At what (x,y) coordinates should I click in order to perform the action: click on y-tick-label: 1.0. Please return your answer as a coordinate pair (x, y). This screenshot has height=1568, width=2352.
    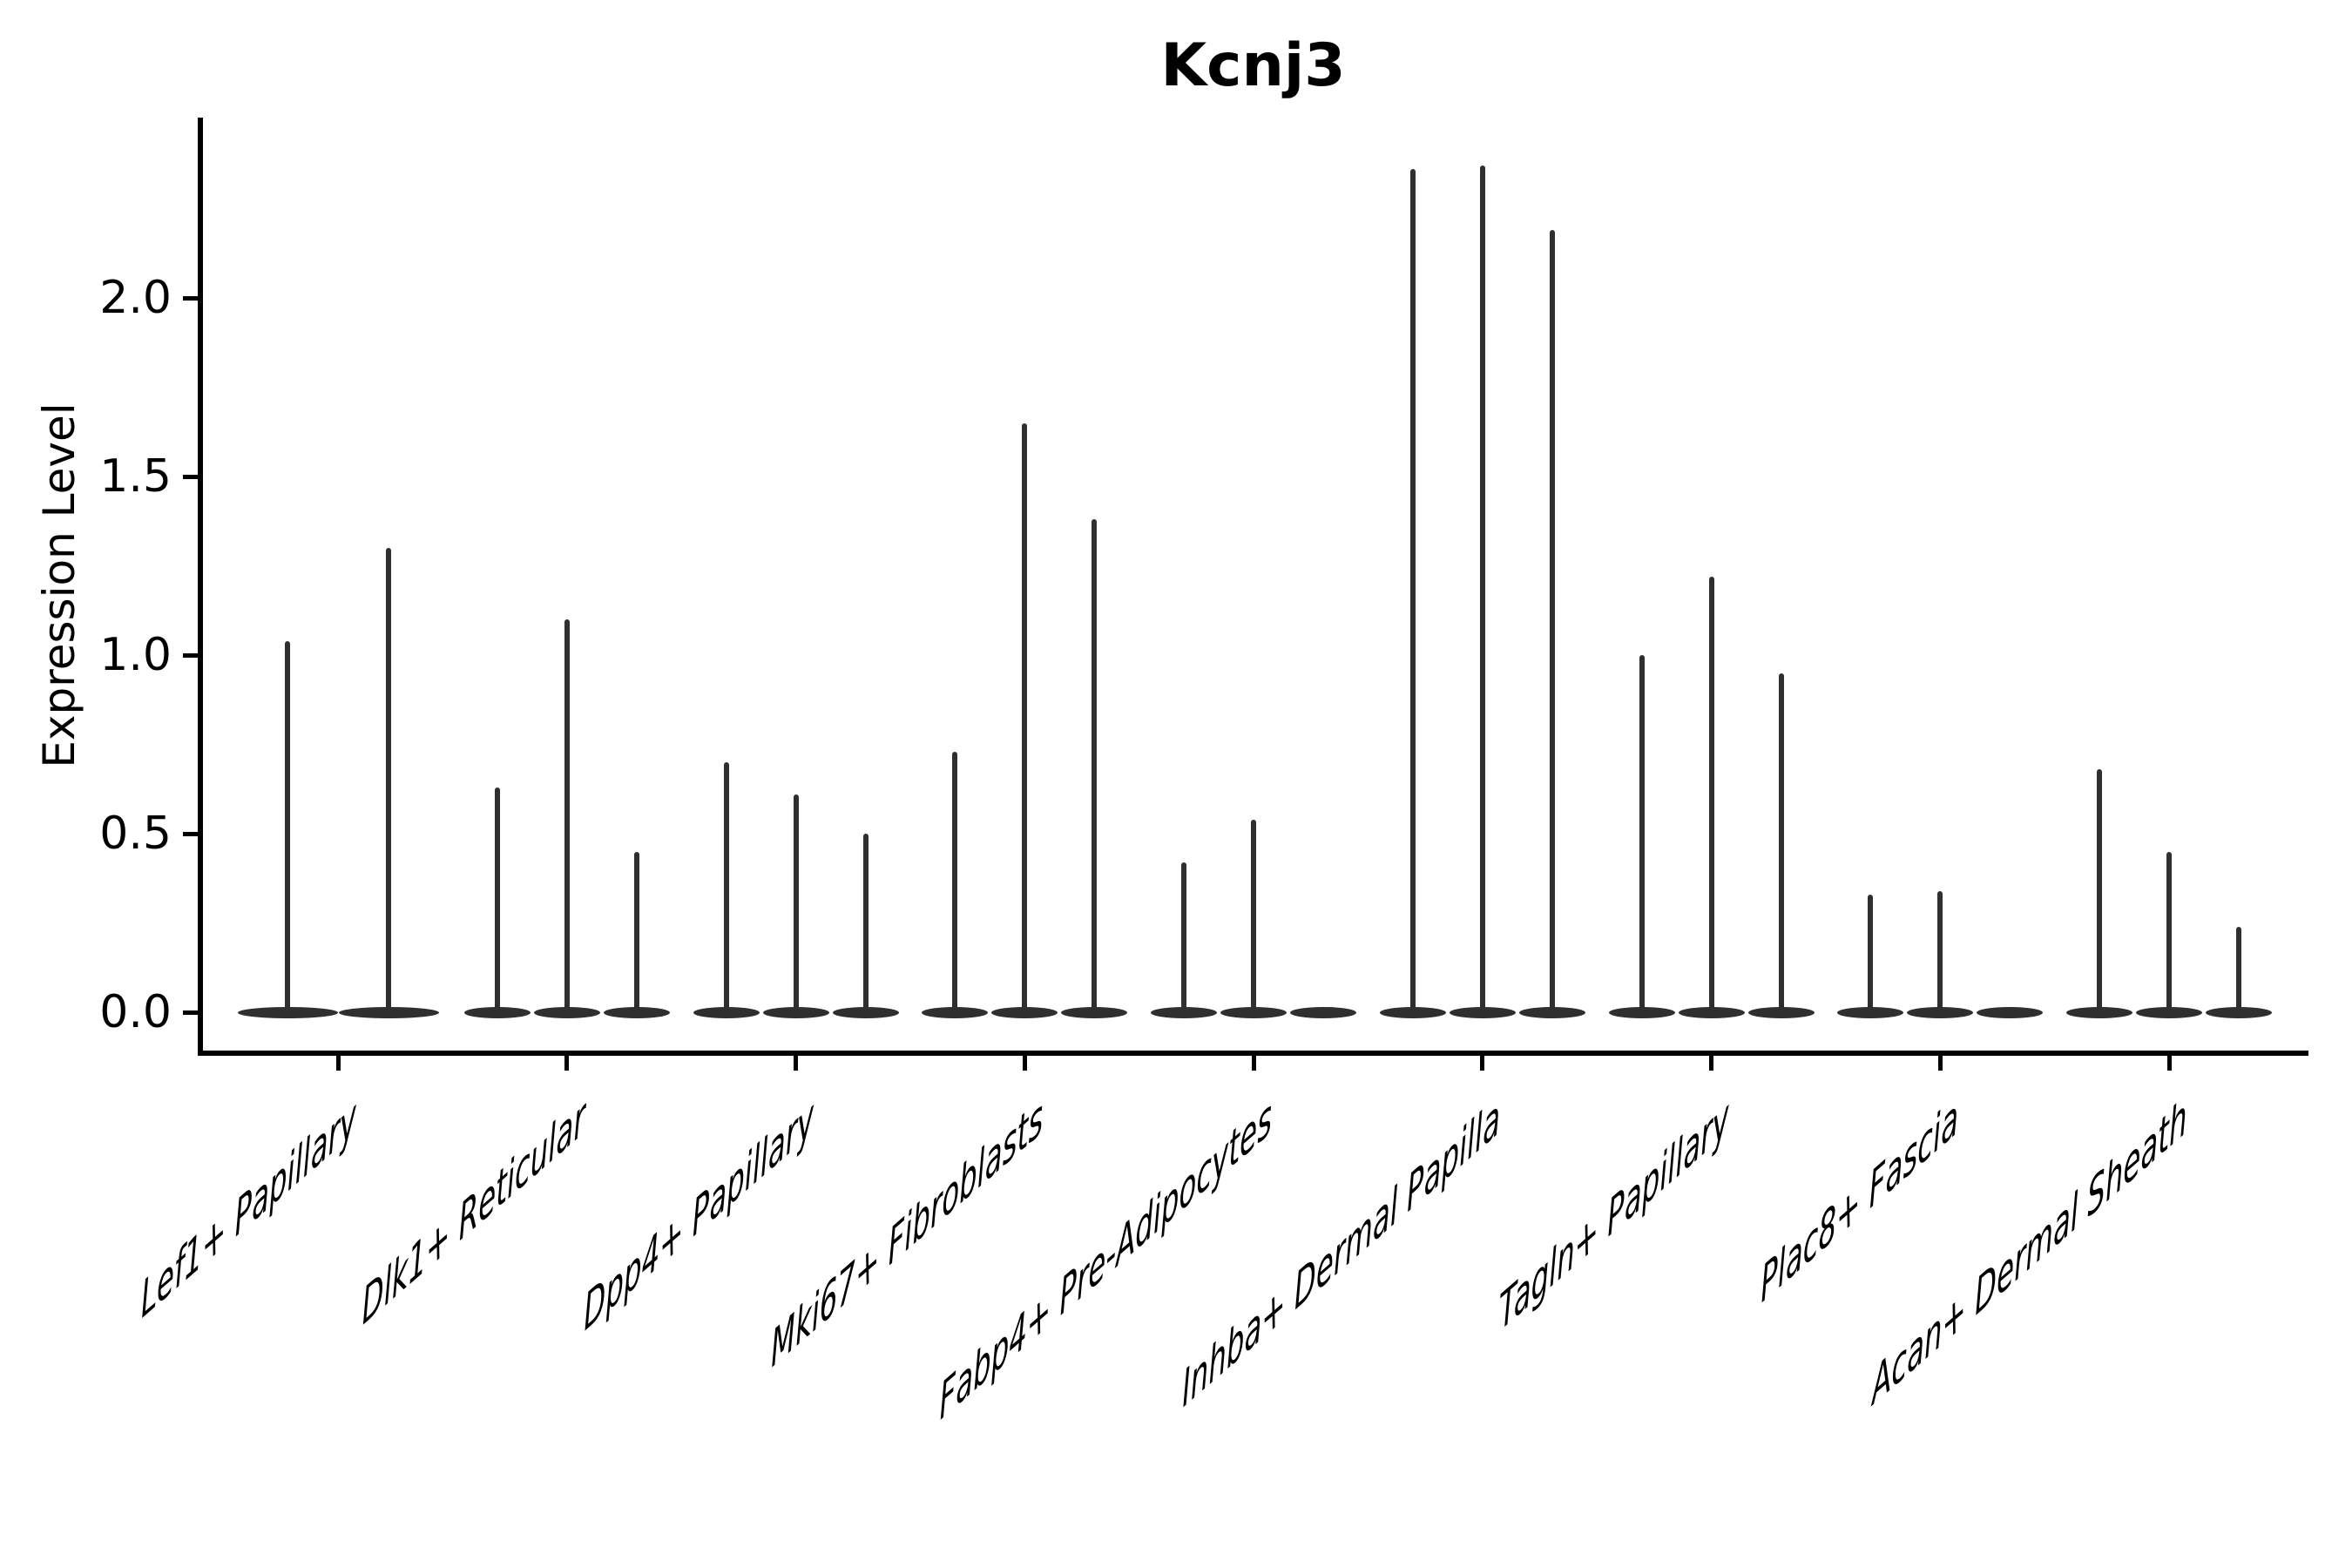
    Looking at the image, I should click on (135, 655).